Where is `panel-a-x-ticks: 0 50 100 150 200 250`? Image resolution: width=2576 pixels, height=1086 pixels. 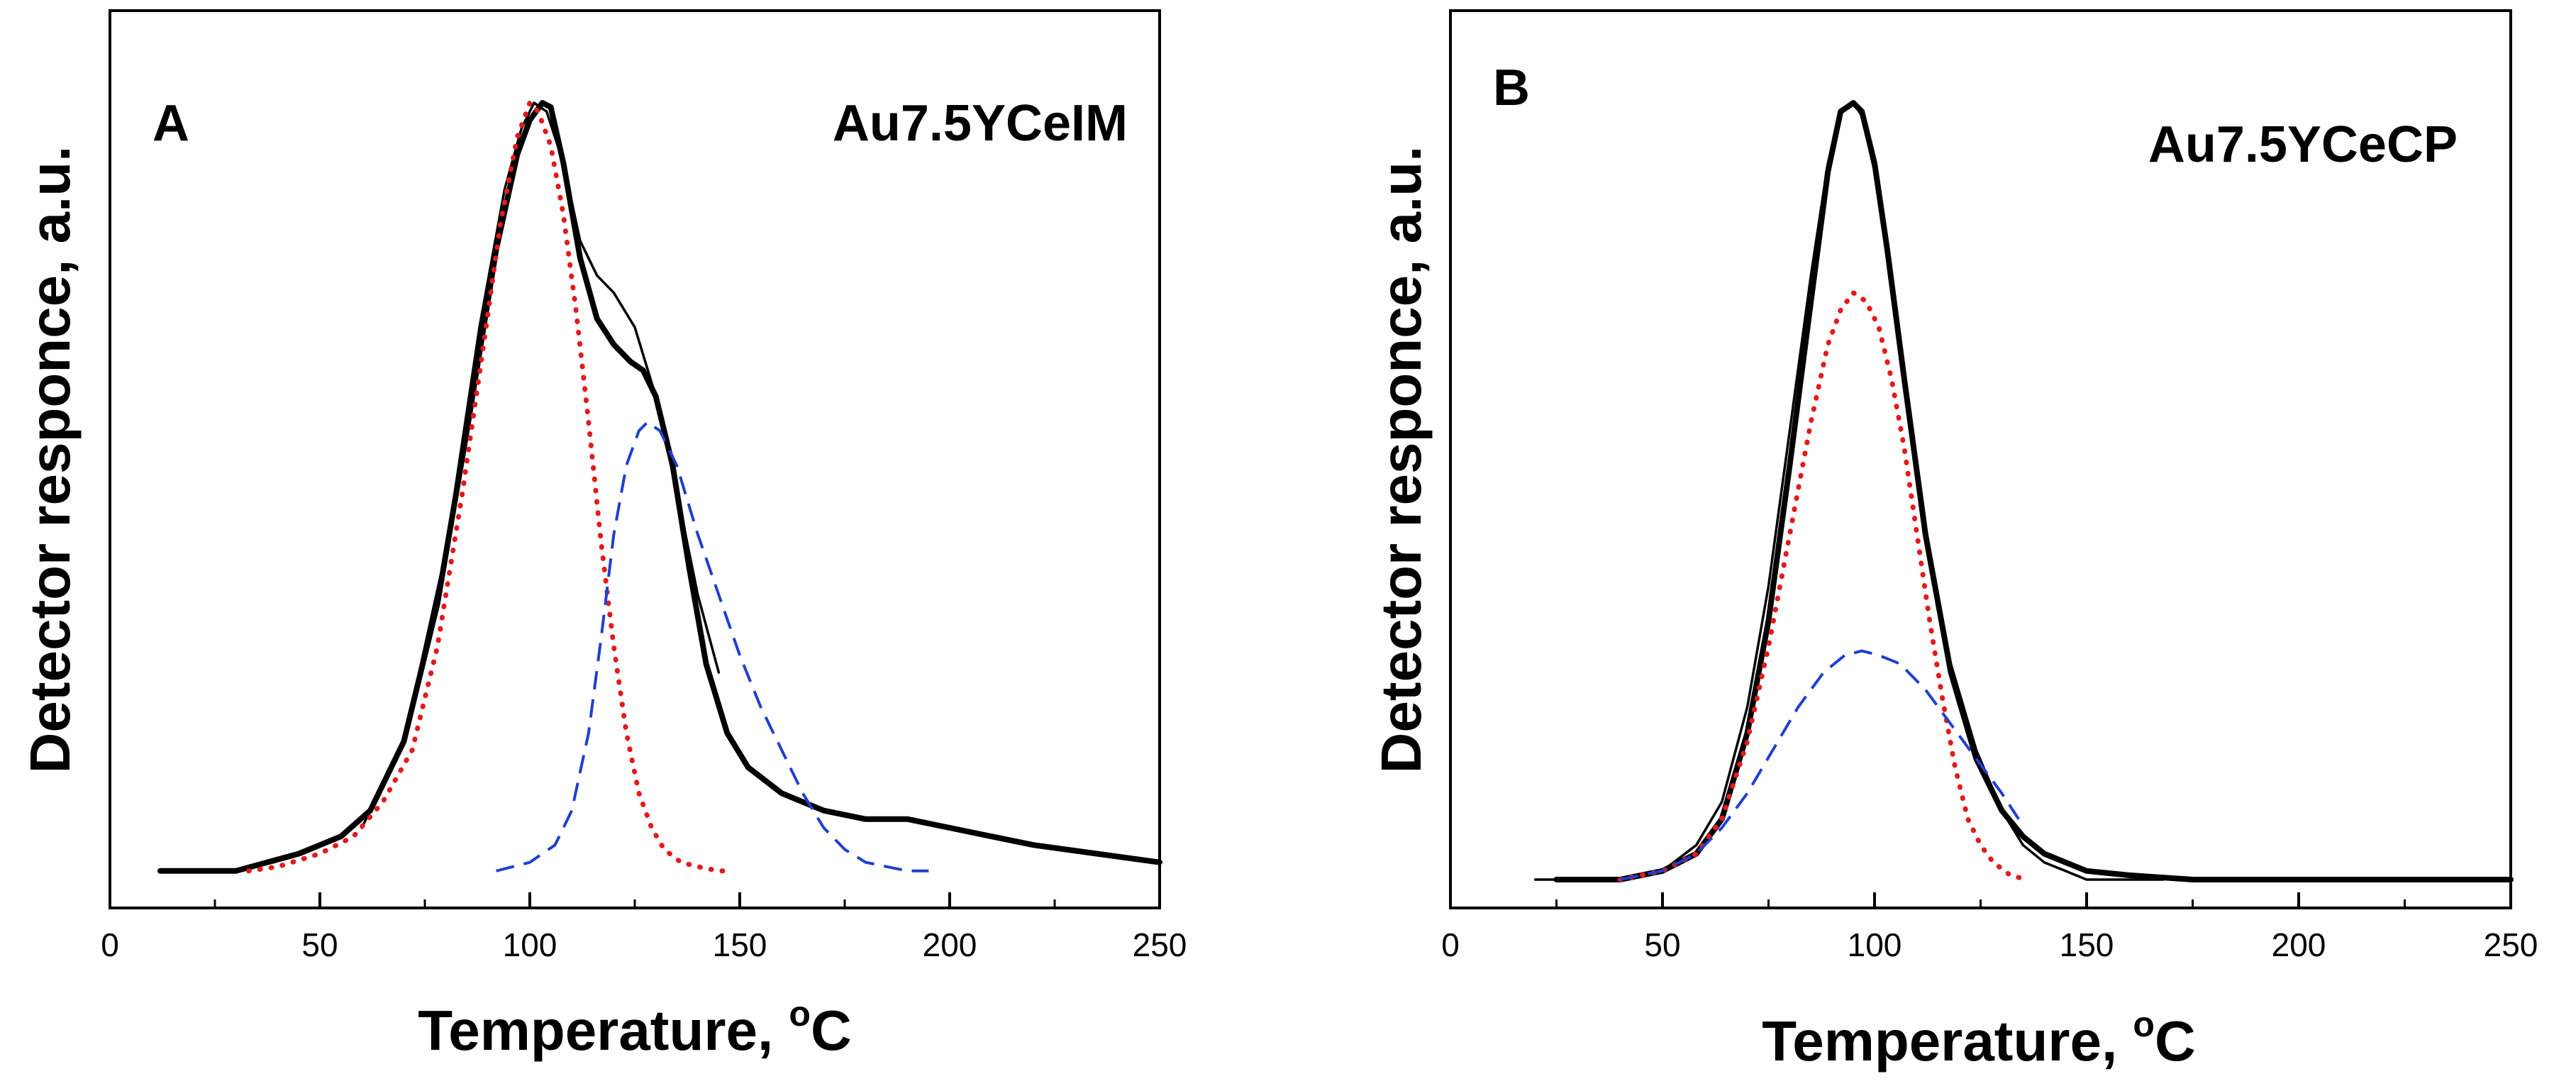
panel-a-x-ticks: 0 50 100 150 200 250 is located at coordinates (644, 927).